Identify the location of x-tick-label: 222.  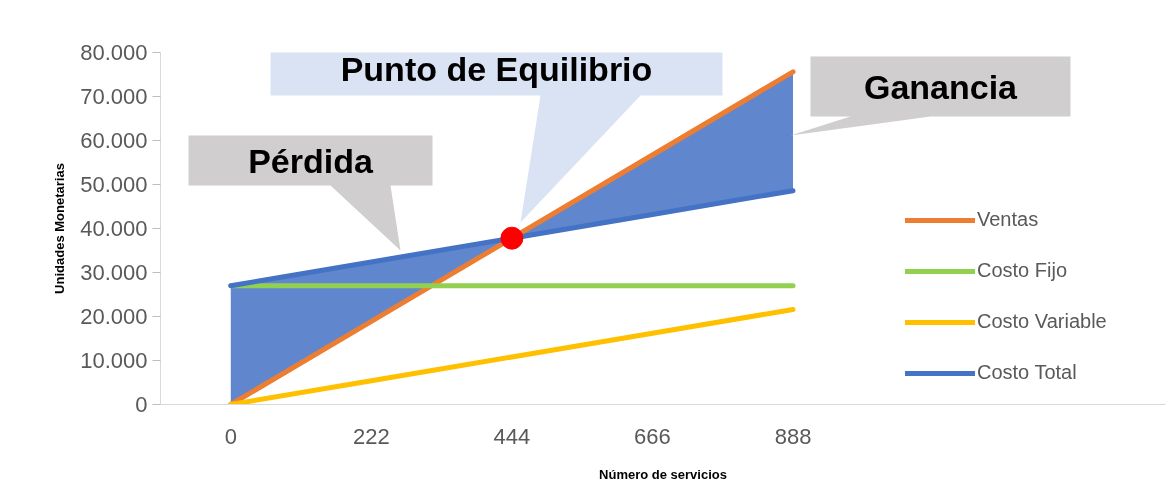
(371, 436).